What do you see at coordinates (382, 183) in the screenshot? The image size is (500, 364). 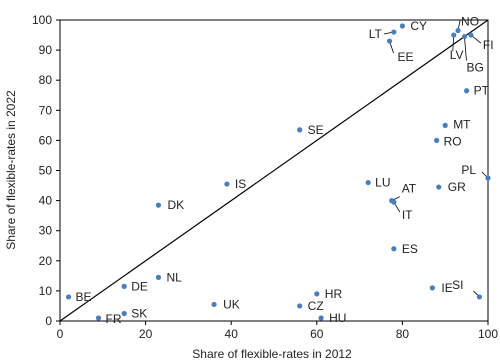 I see `point-label: LU` at bounding box center [382, 183].